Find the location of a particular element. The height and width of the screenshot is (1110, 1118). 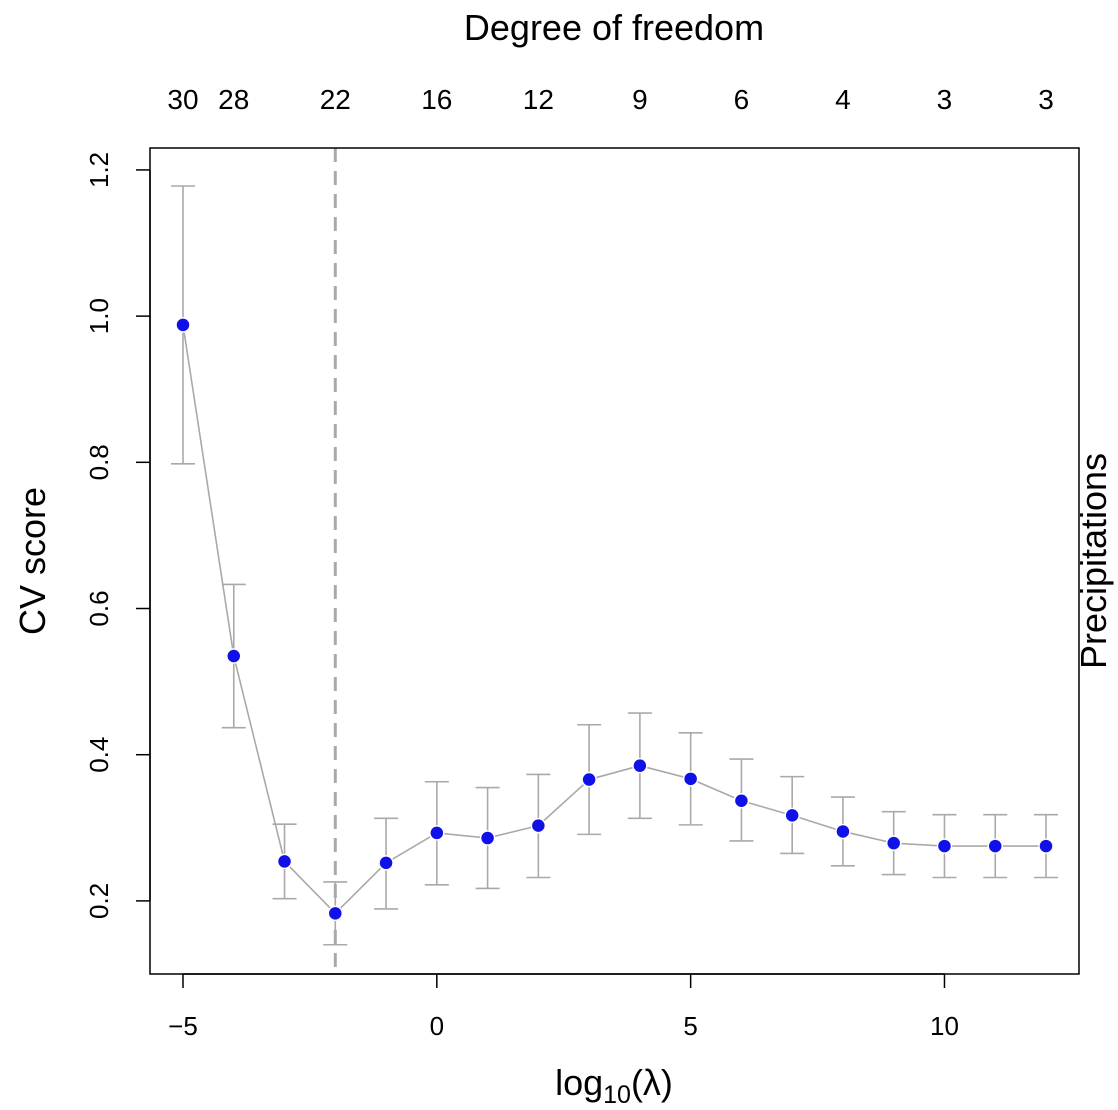

y-tick-label: 0.6 is located at coordinates (99, 608).